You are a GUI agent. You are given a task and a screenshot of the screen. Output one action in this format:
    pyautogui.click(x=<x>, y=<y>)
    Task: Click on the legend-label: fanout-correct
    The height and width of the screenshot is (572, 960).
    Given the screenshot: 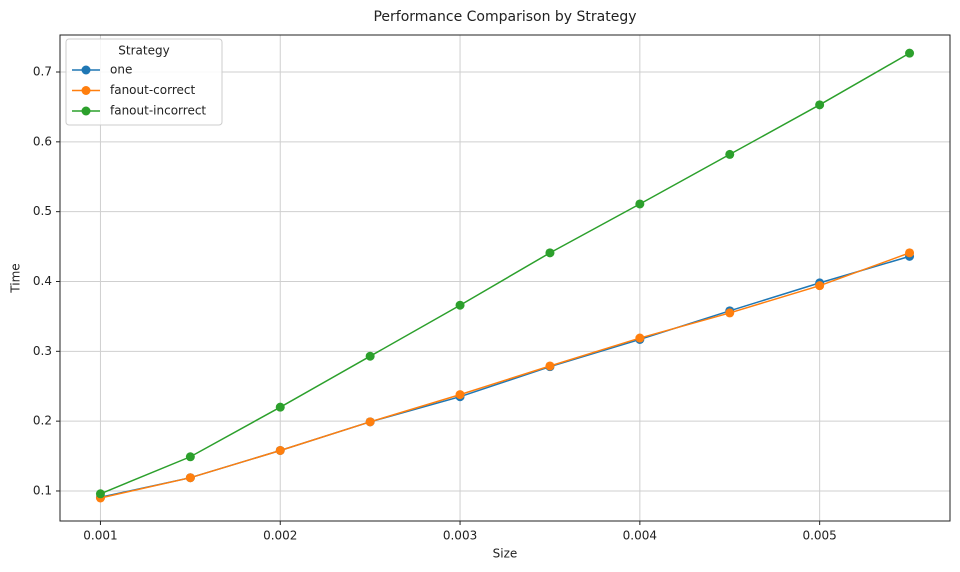 What is the action you would take?
    pyautogui.click(x=152, y=90)
    